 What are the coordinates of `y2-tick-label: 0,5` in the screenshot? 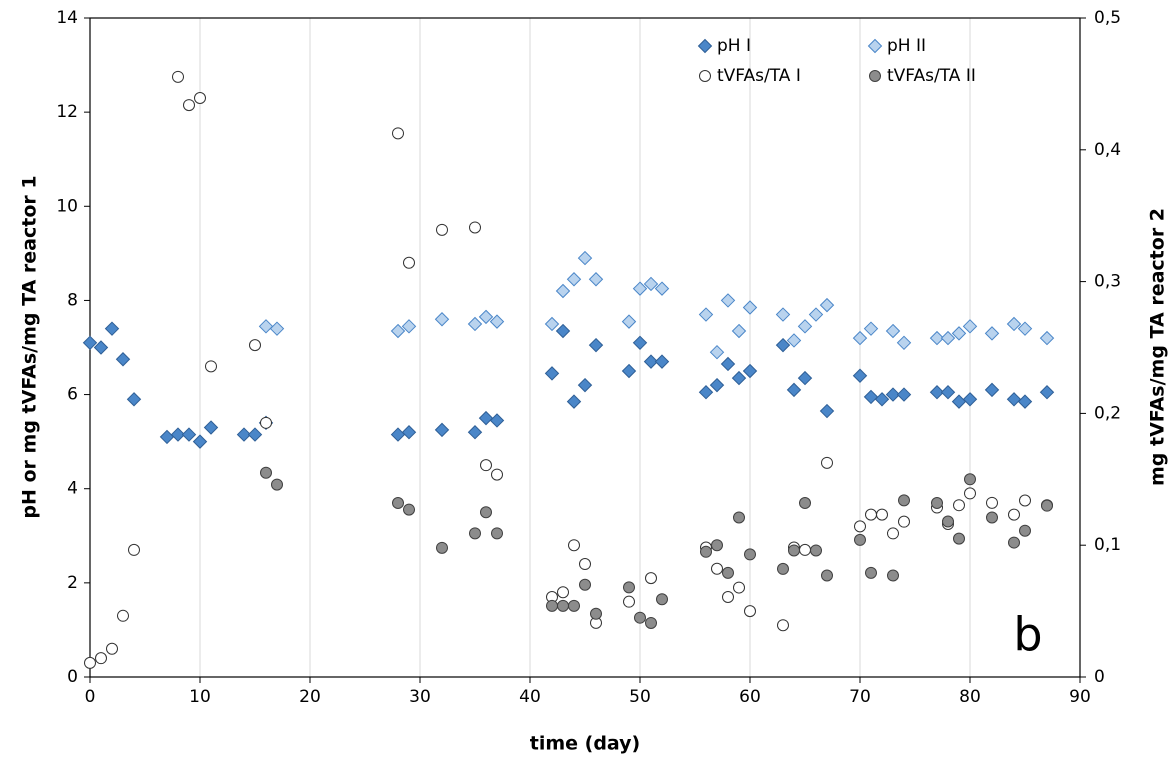 It's located at (1107, 18).